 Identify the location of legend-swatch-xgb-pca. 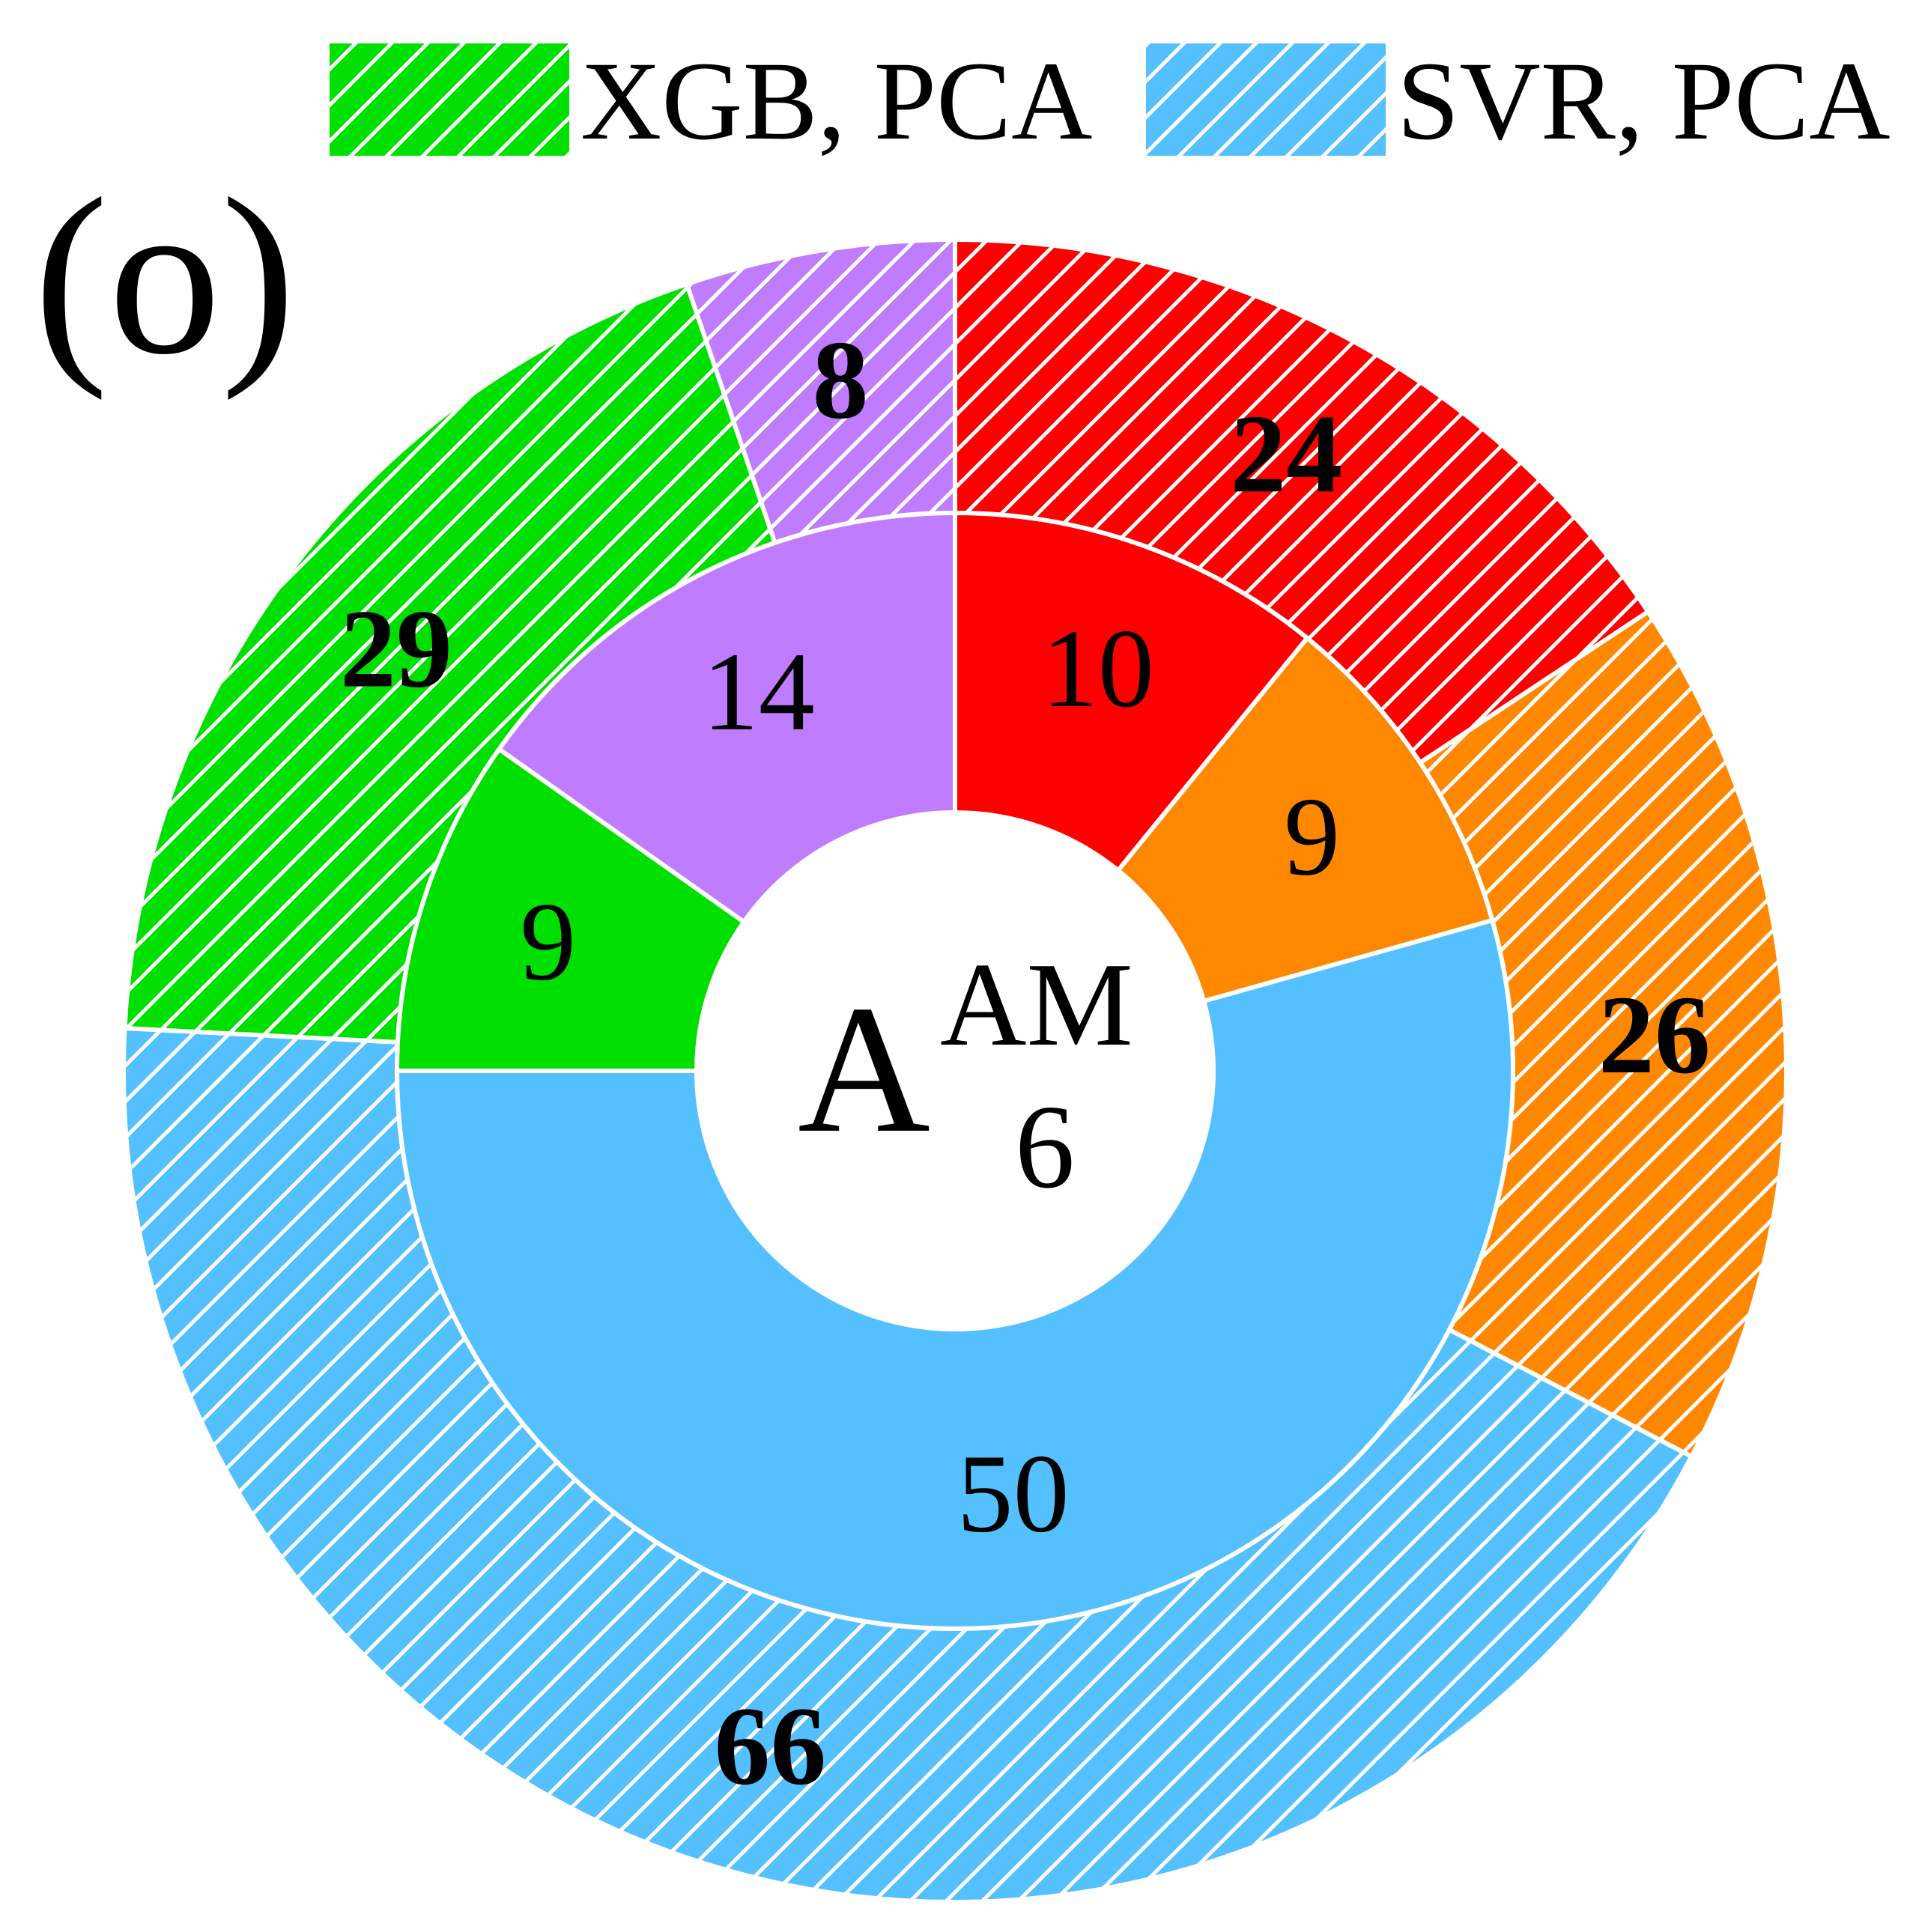
(449, 99).